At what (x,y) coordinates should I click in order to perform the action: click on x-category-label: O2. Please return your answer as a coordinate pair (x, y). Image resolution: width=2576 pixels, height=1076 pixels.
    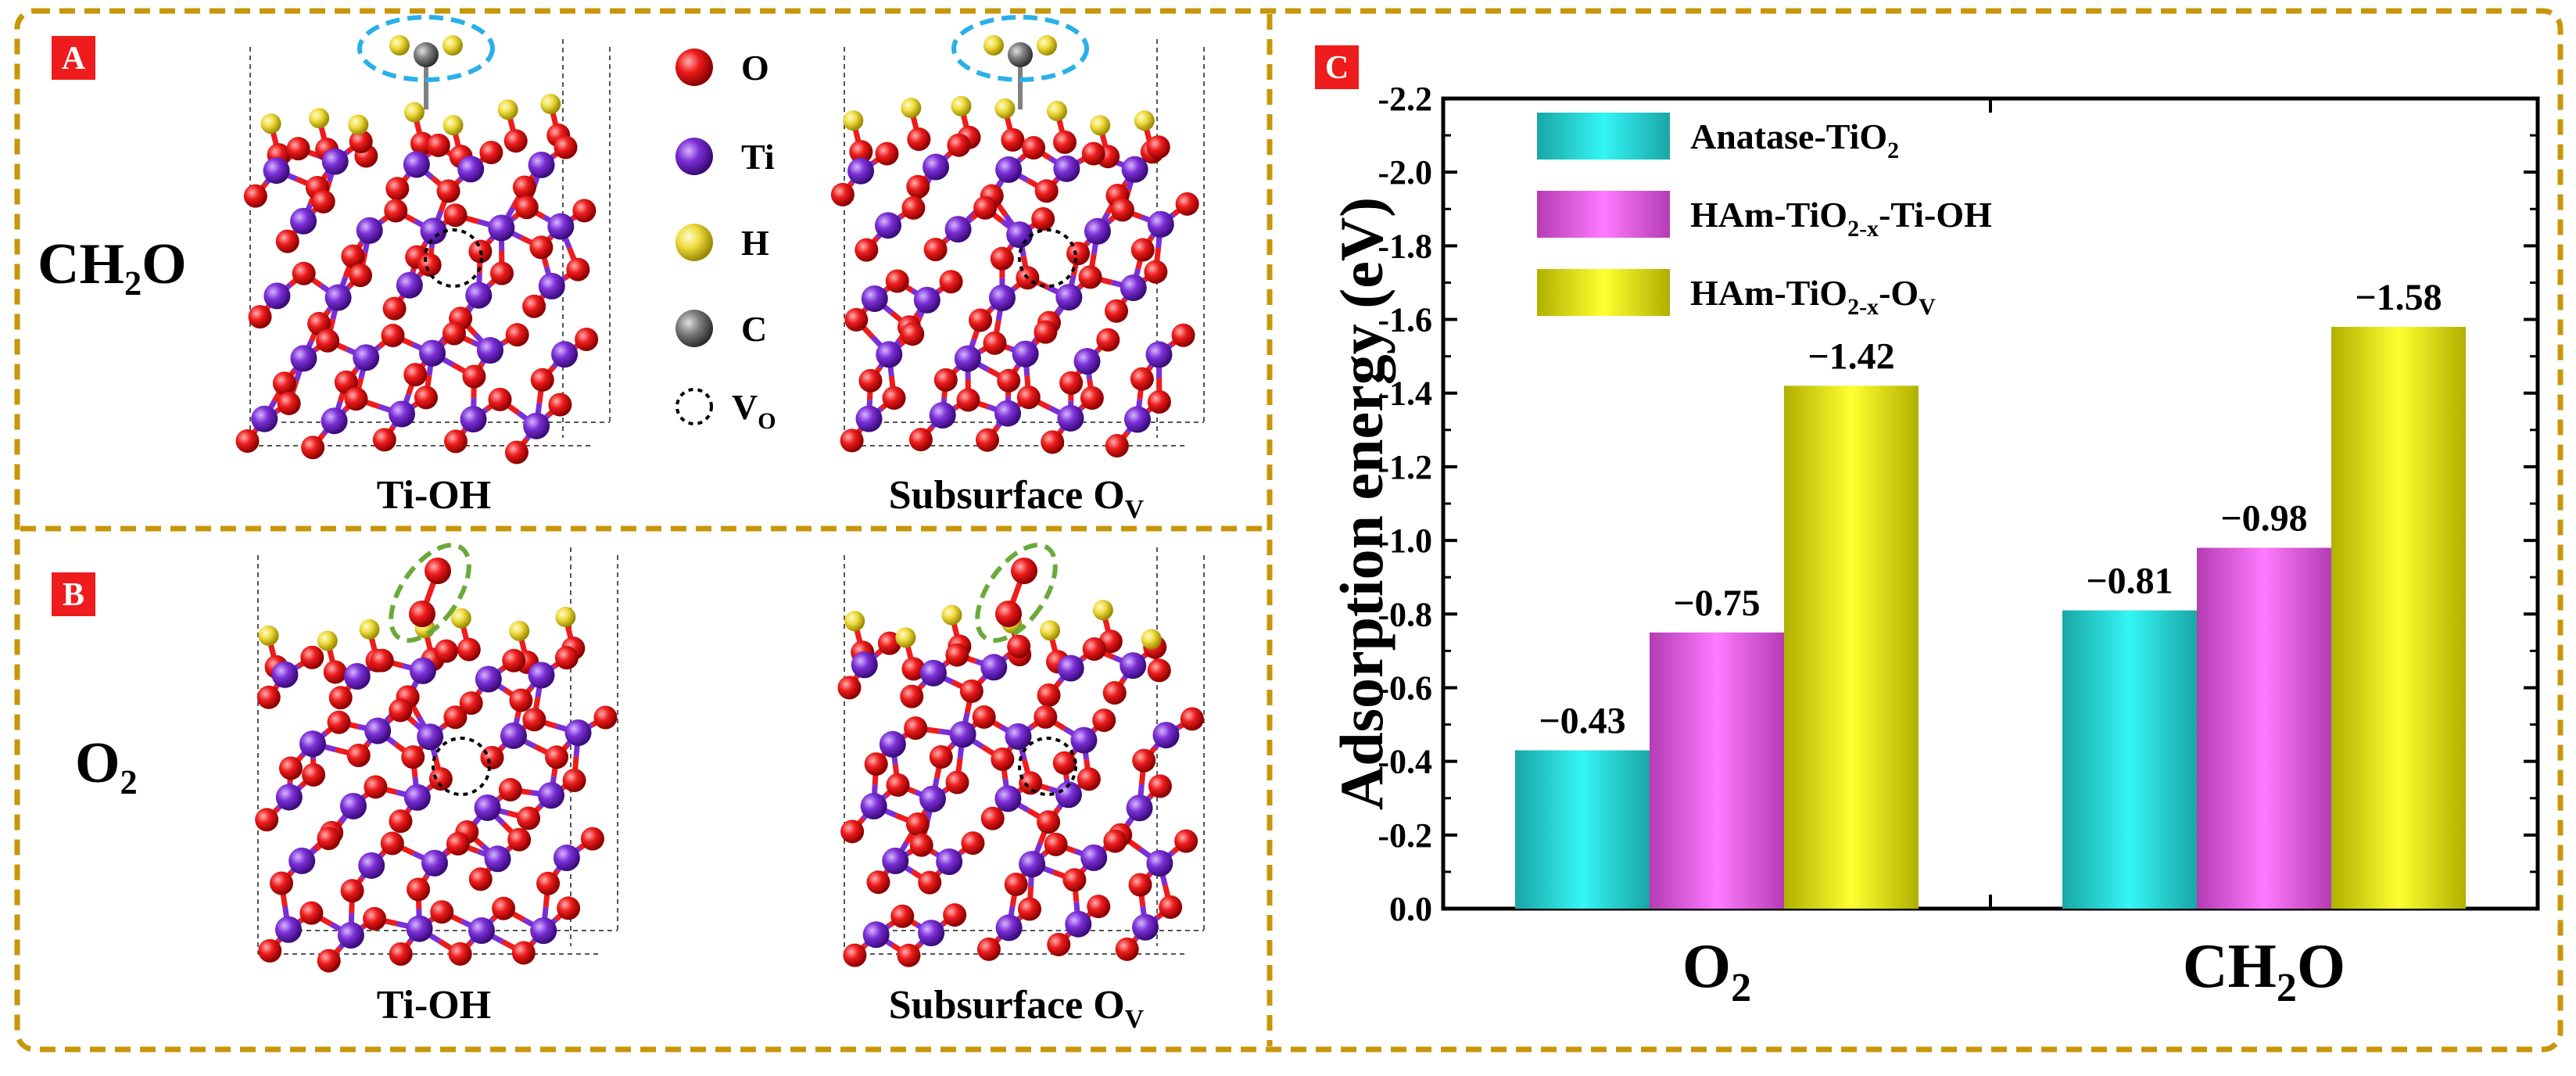
    Looking at the image, I should click on (1716, 971).